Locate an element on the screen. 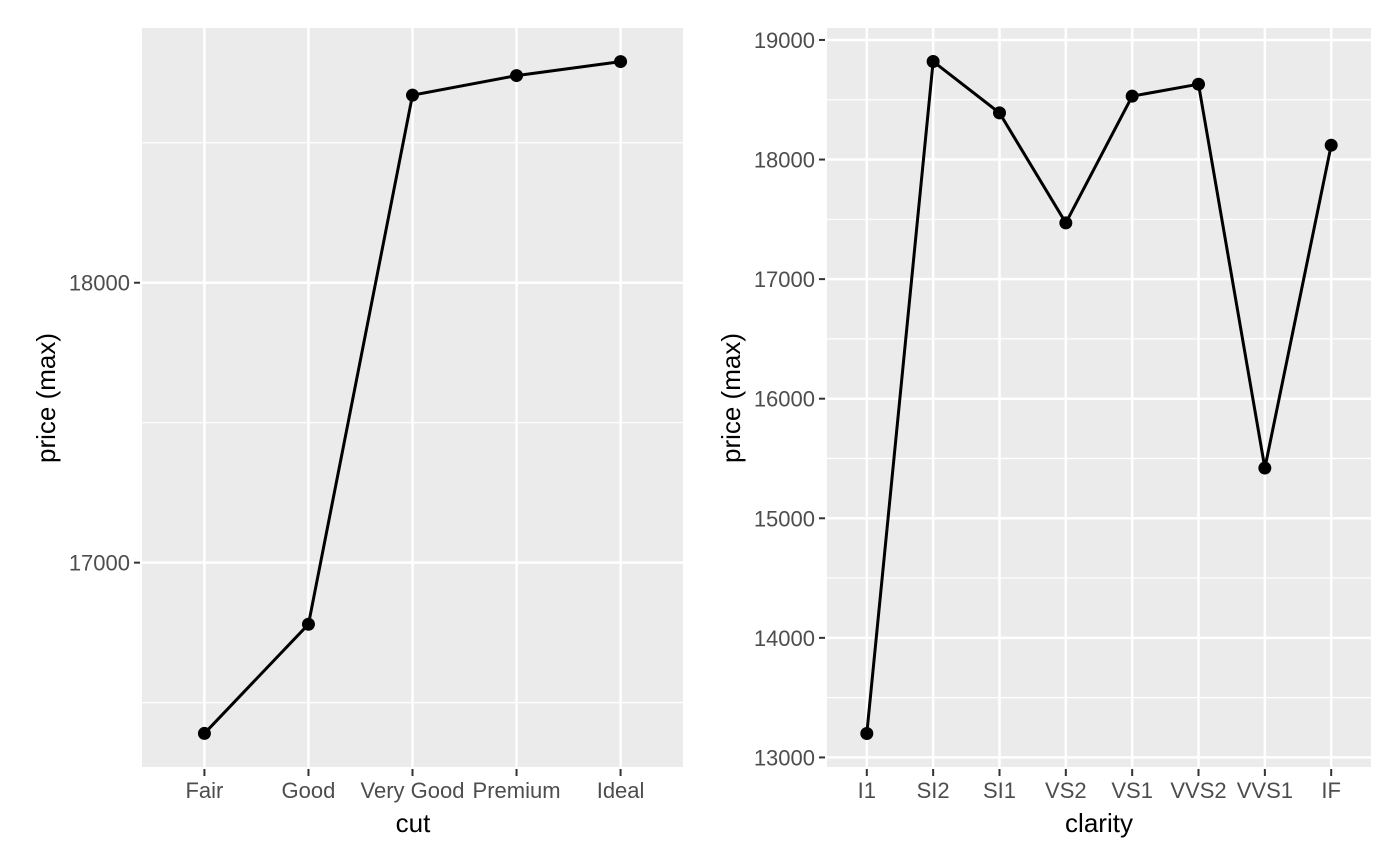 This screenshot has width=1400, height=866. cut-x-axis-title: cut is located at coordinates (413, 823).